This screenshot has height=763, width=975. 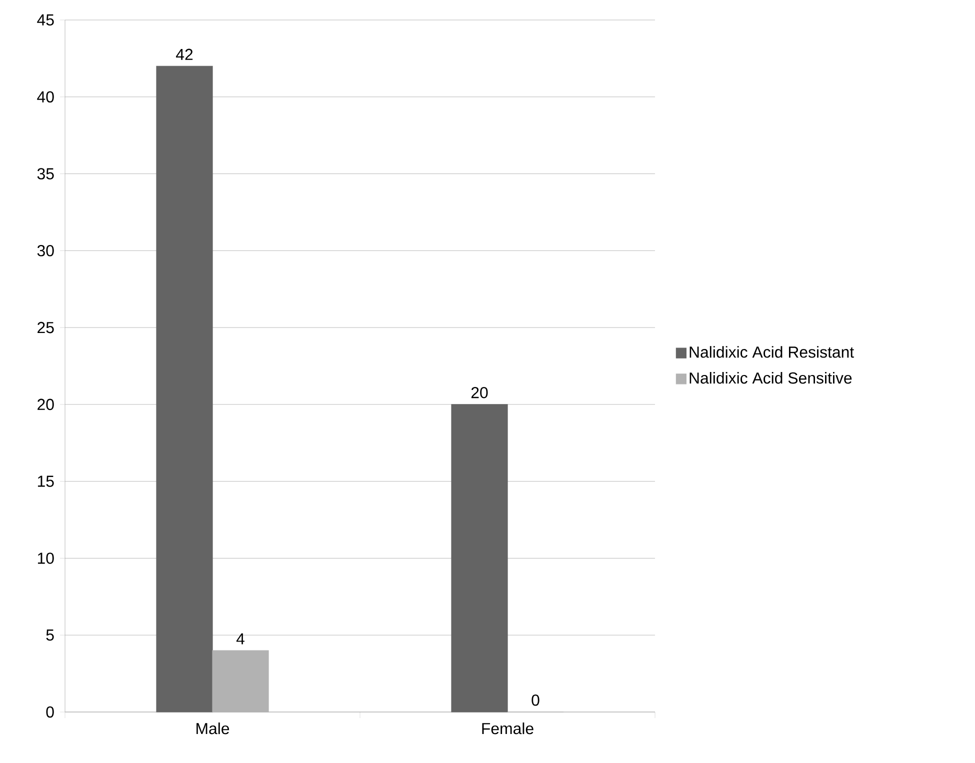 I want to click on data-label: 42, so click(x=184, y=54).